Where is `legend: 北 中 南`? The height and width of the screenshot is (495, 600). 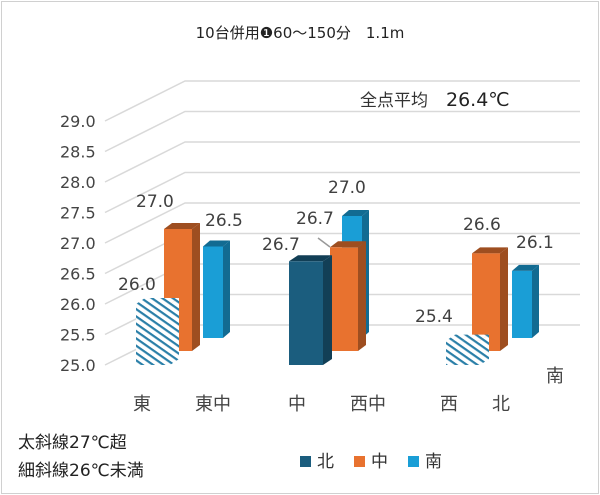
legend: 北 中 南 is located at coordinates (371, 459).